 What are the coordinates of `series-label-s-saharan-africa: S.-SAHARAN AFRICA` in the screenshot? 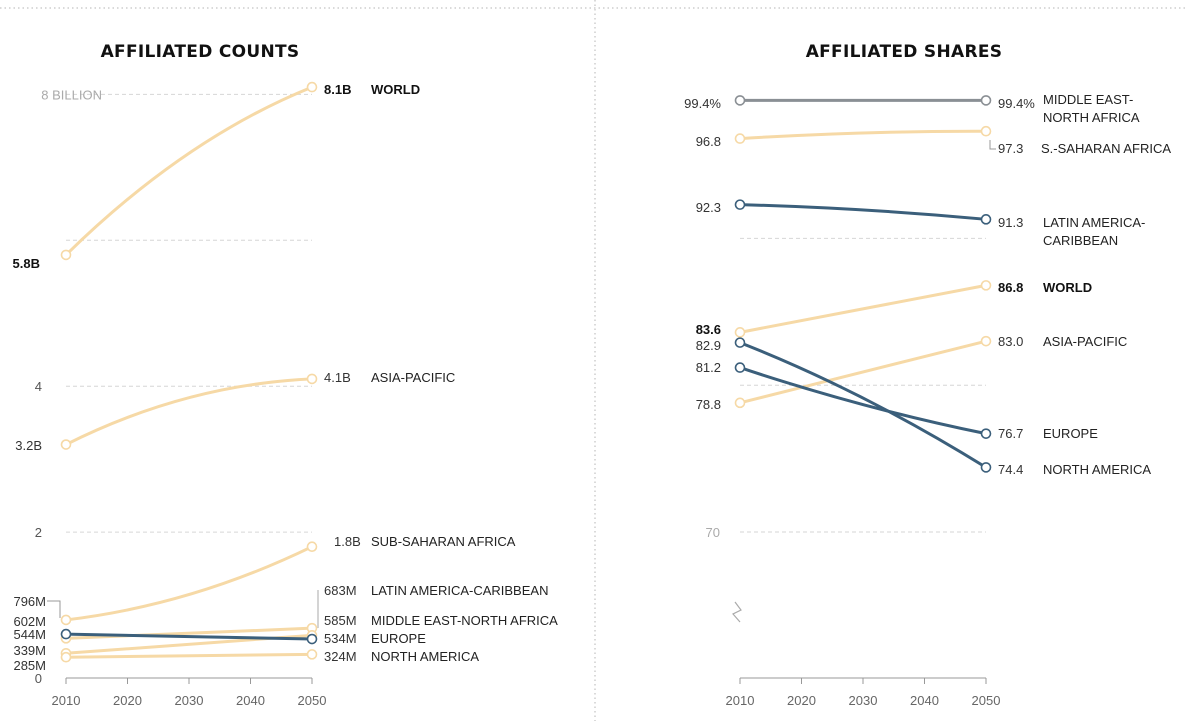 It's located at (1106, 148).